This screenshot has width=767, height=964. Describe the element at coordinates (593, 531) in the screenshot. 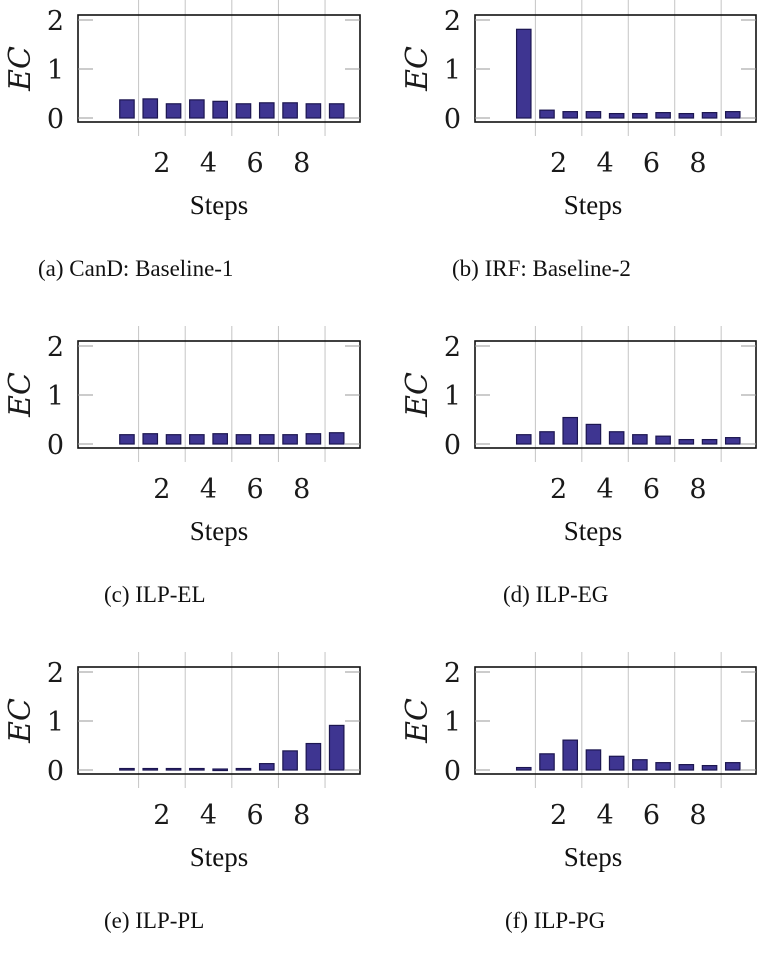

I see `chart-d-xlabel: Steps` at that location.